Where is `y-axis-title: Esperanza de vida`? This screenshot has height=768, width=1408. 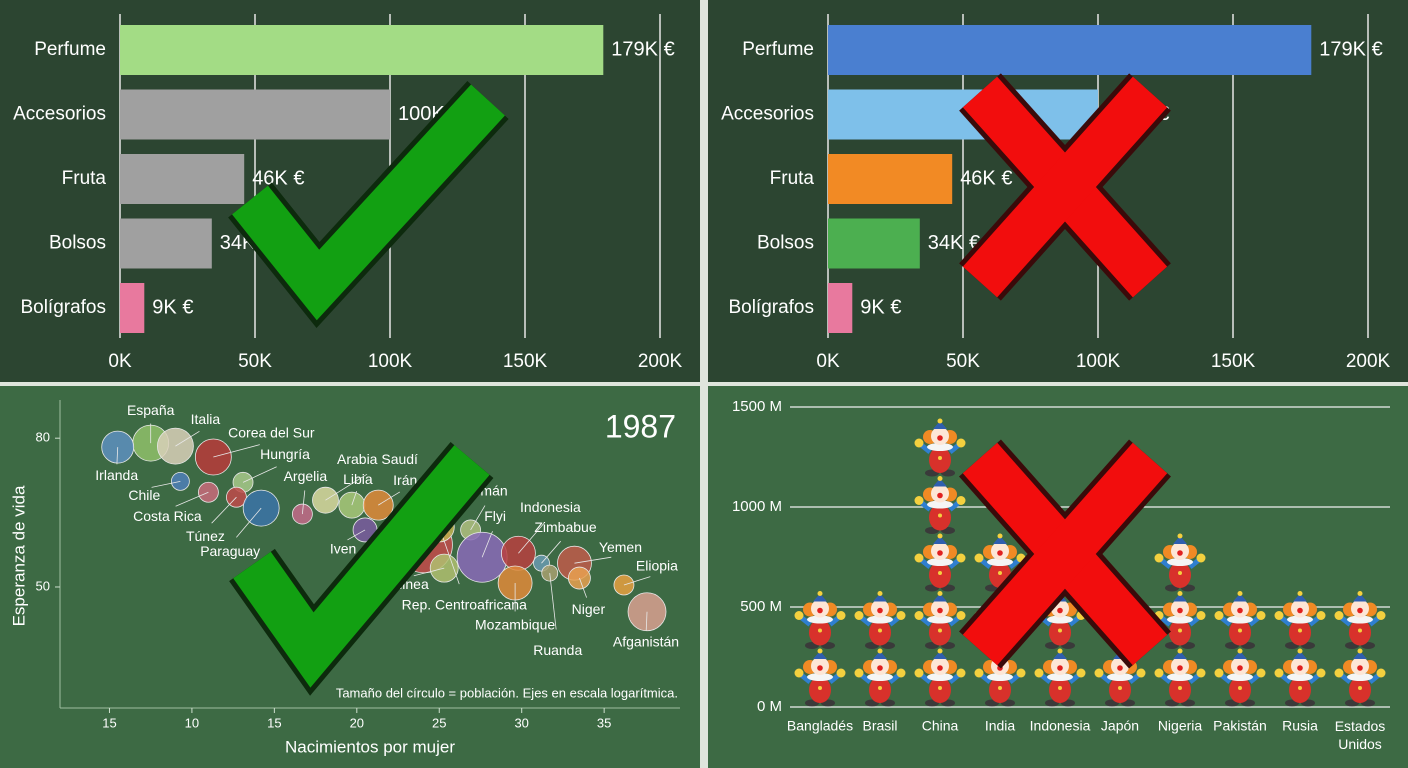
y-axis-title: Esperanza de vida is located at coordinates (18, 555).